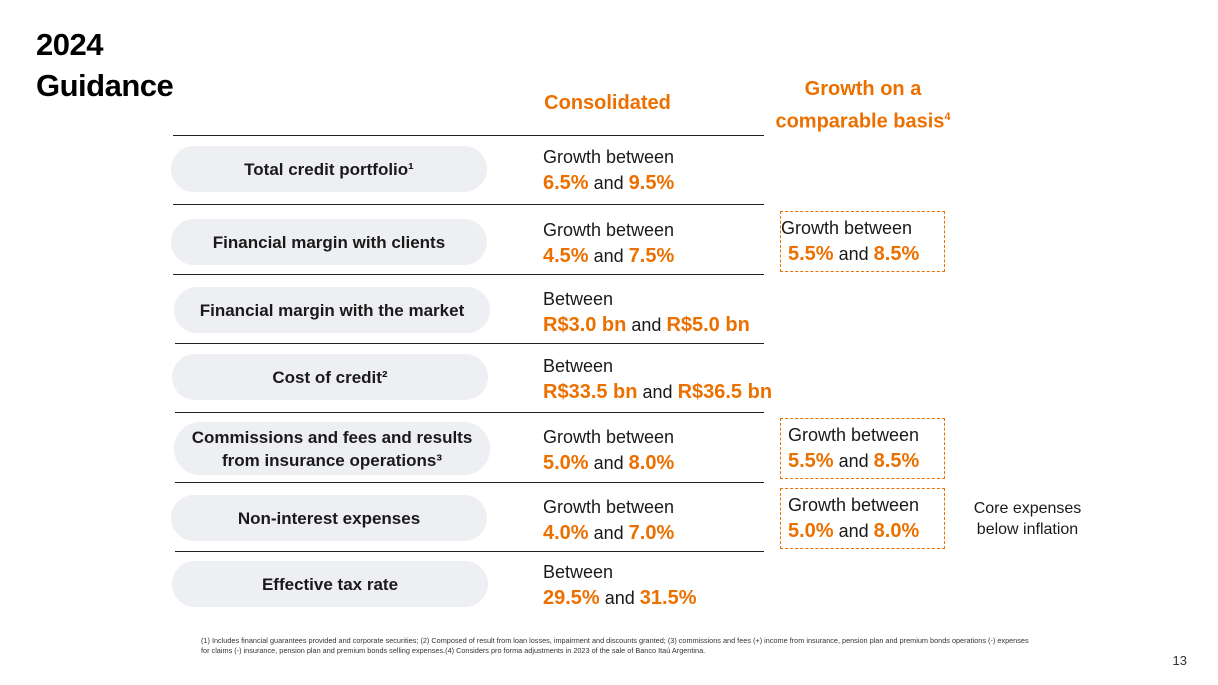 This screenshot has width=1218, height=685. I want to click on guidance-value-consolidated: Growth between 4.0% and 7.0%, so click(609, 520).